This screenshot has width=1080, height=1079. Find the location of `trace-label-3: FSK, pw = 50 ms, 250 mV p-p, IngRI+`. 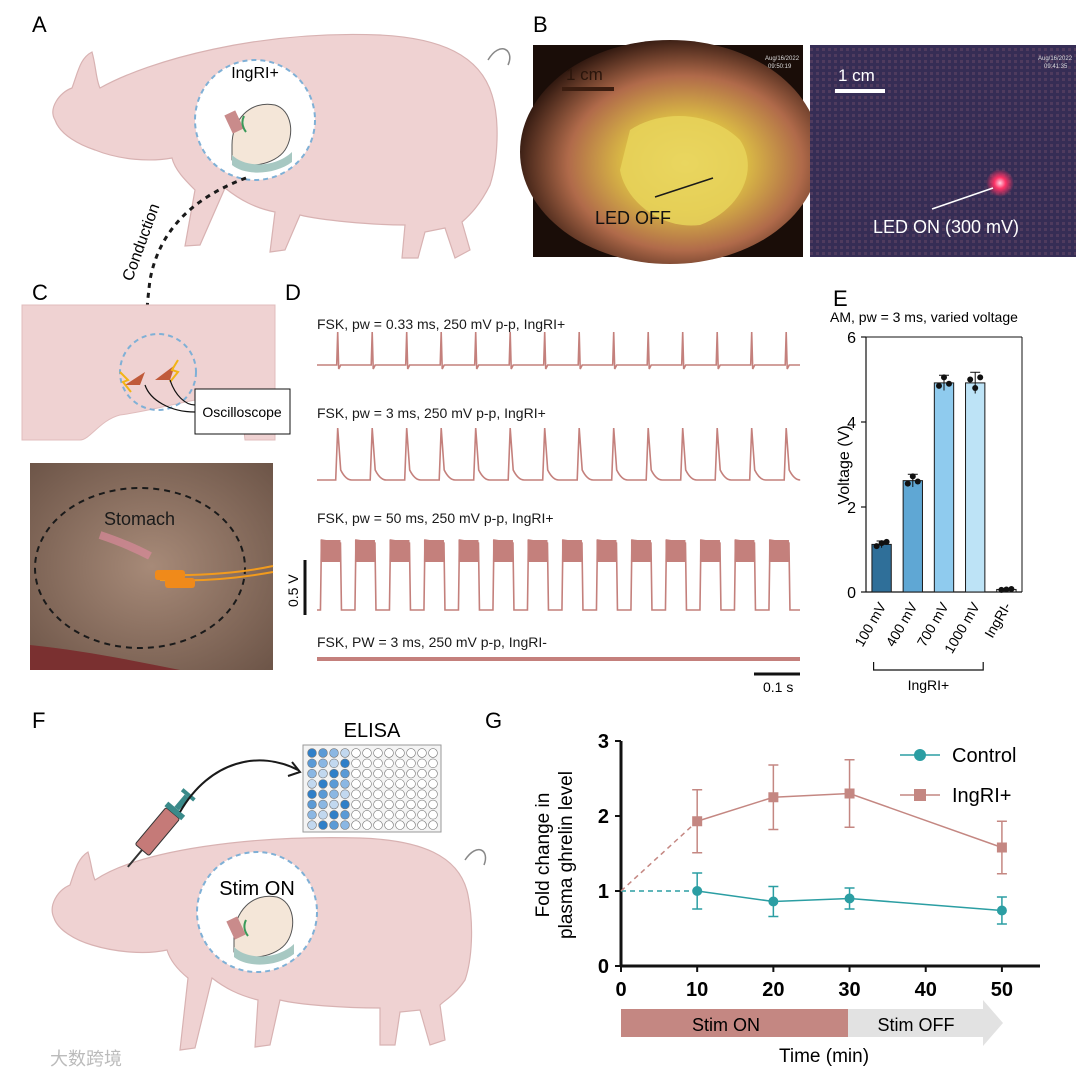

trace-label-3: FSK, pw = 50 ms, 250 mV p-p, IngRI+ is located at coordinates (435, 518).